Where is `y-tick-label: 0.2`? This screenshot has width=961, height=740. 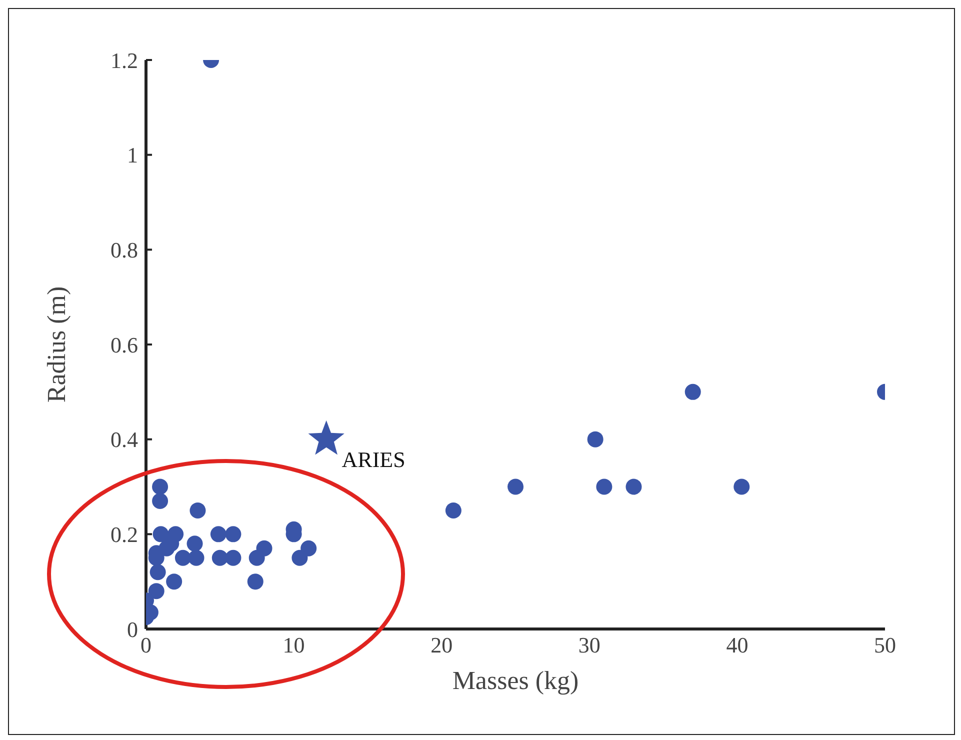
y-tick-label: 0.2 is located at coordinates (124, 534).